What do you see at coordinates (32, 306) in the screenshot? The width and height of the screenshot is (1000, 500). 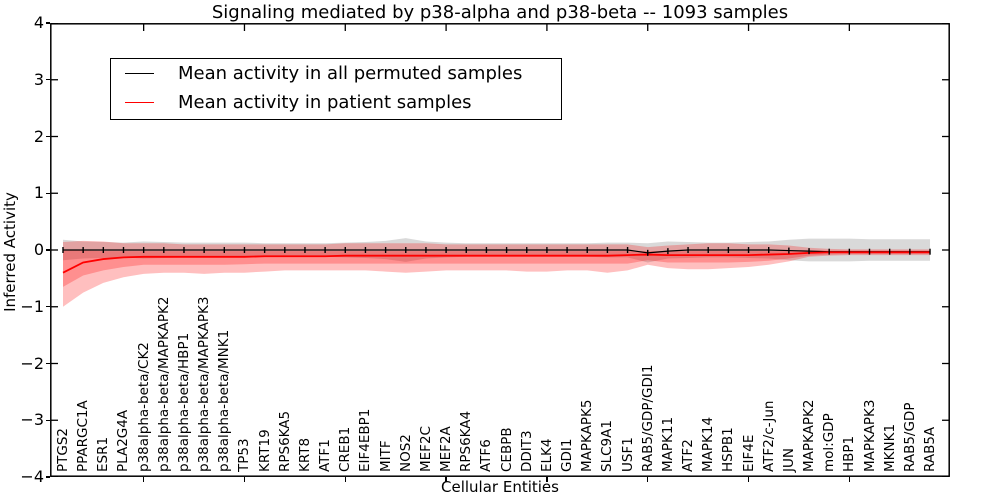 I see `y-tick-label: −1` at bounding box center [32, 306].